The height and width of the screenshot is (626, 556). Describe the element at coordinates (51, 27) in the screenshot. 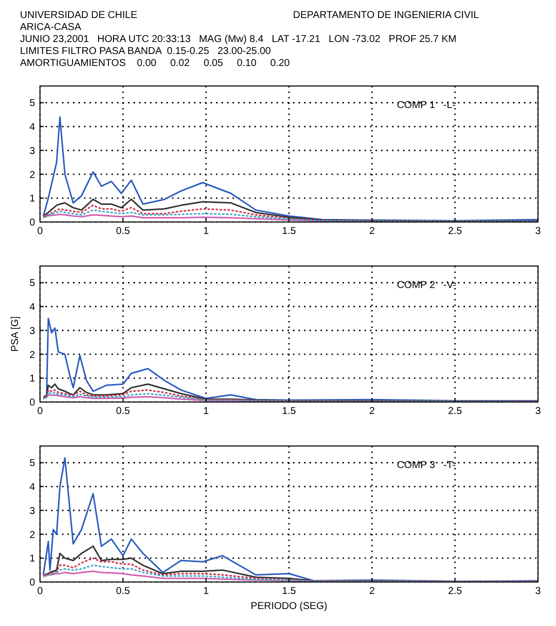

I see `text: ARICA-CASA` at that location.